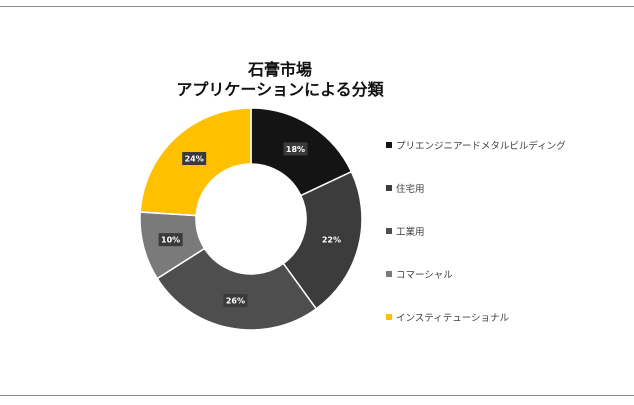 Image resolution: width=634 pixels, height=405 pixels. I want to click on chart-title-line-2: アプリケーションによる分類, so click(280, 89).